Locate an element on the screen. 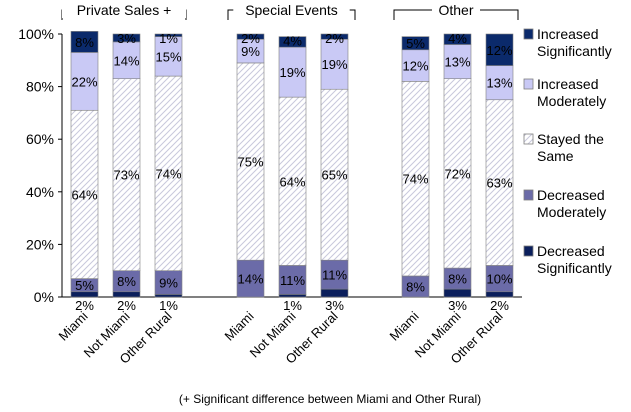  group-headers: Private Sales + Special Events Other is located at coordinates (290, 11).